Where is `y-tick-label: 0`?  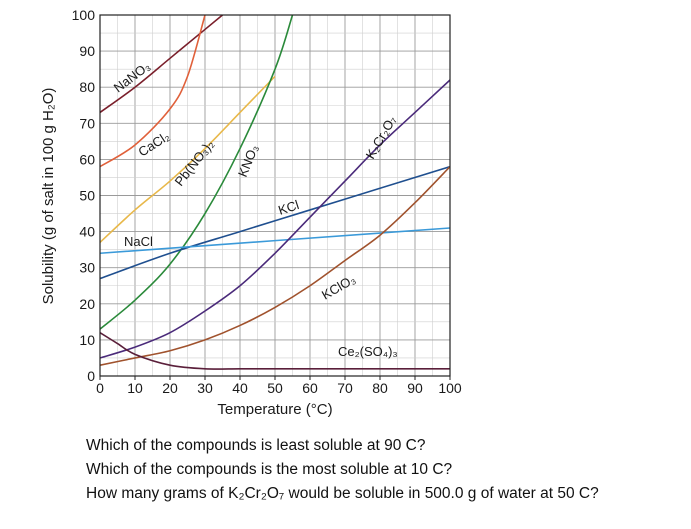
y-tick-label: 0 is located at coordinates (91, 376).